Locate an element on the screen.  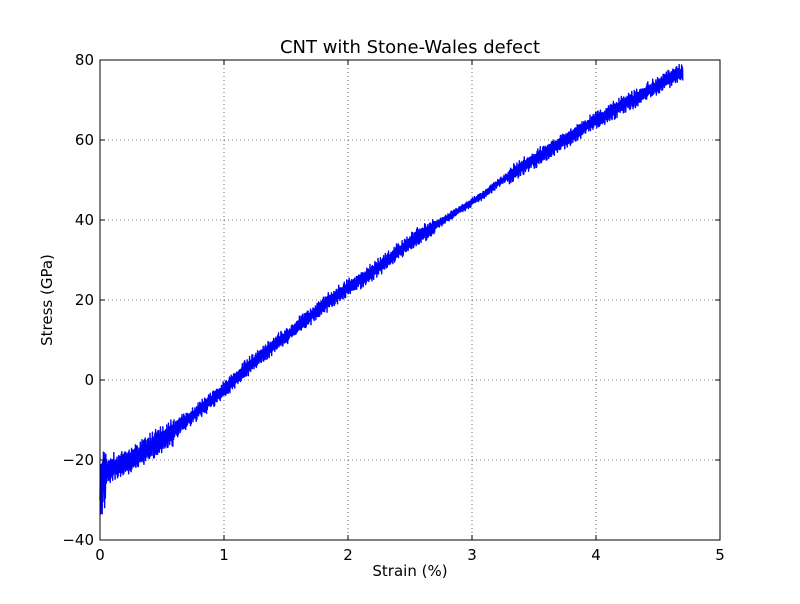
y-tick-label: −20 is located at coordinates (78, 460).